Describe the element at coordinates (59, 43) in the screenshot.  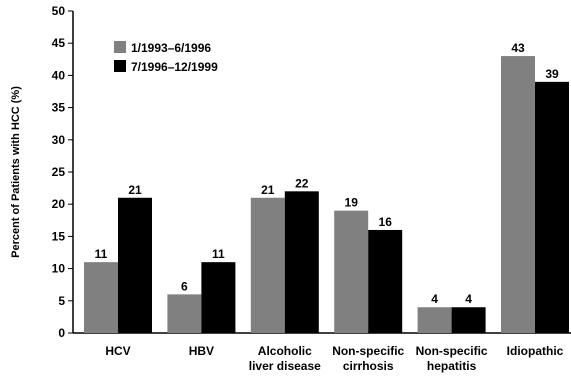
I see `y-tick-label: 45` at that location.